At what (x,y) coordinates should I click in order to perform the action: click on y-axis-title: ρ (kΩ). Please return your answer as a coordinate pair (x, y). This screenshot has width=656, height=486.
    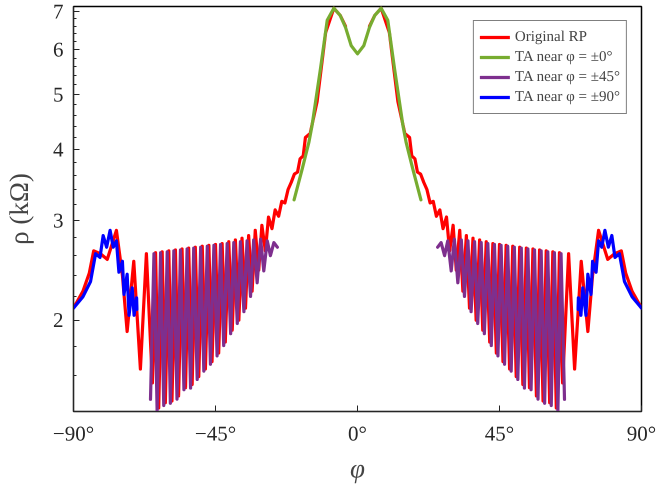
    Looking at the image, I should click on (19, 209).